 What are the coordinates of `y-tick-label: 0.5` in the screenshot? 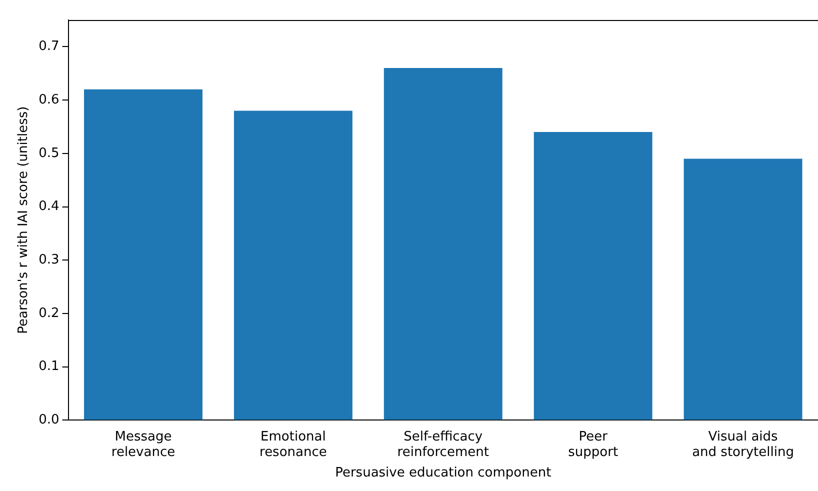 It's located at (49, 153).